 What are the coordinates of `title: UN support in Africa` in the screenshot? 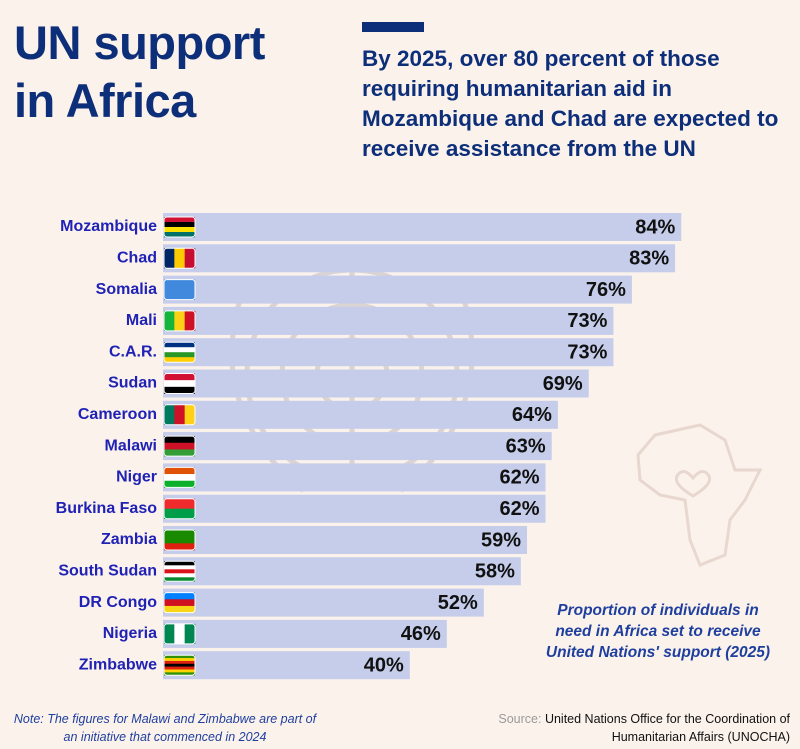 It's located at (139, 71).